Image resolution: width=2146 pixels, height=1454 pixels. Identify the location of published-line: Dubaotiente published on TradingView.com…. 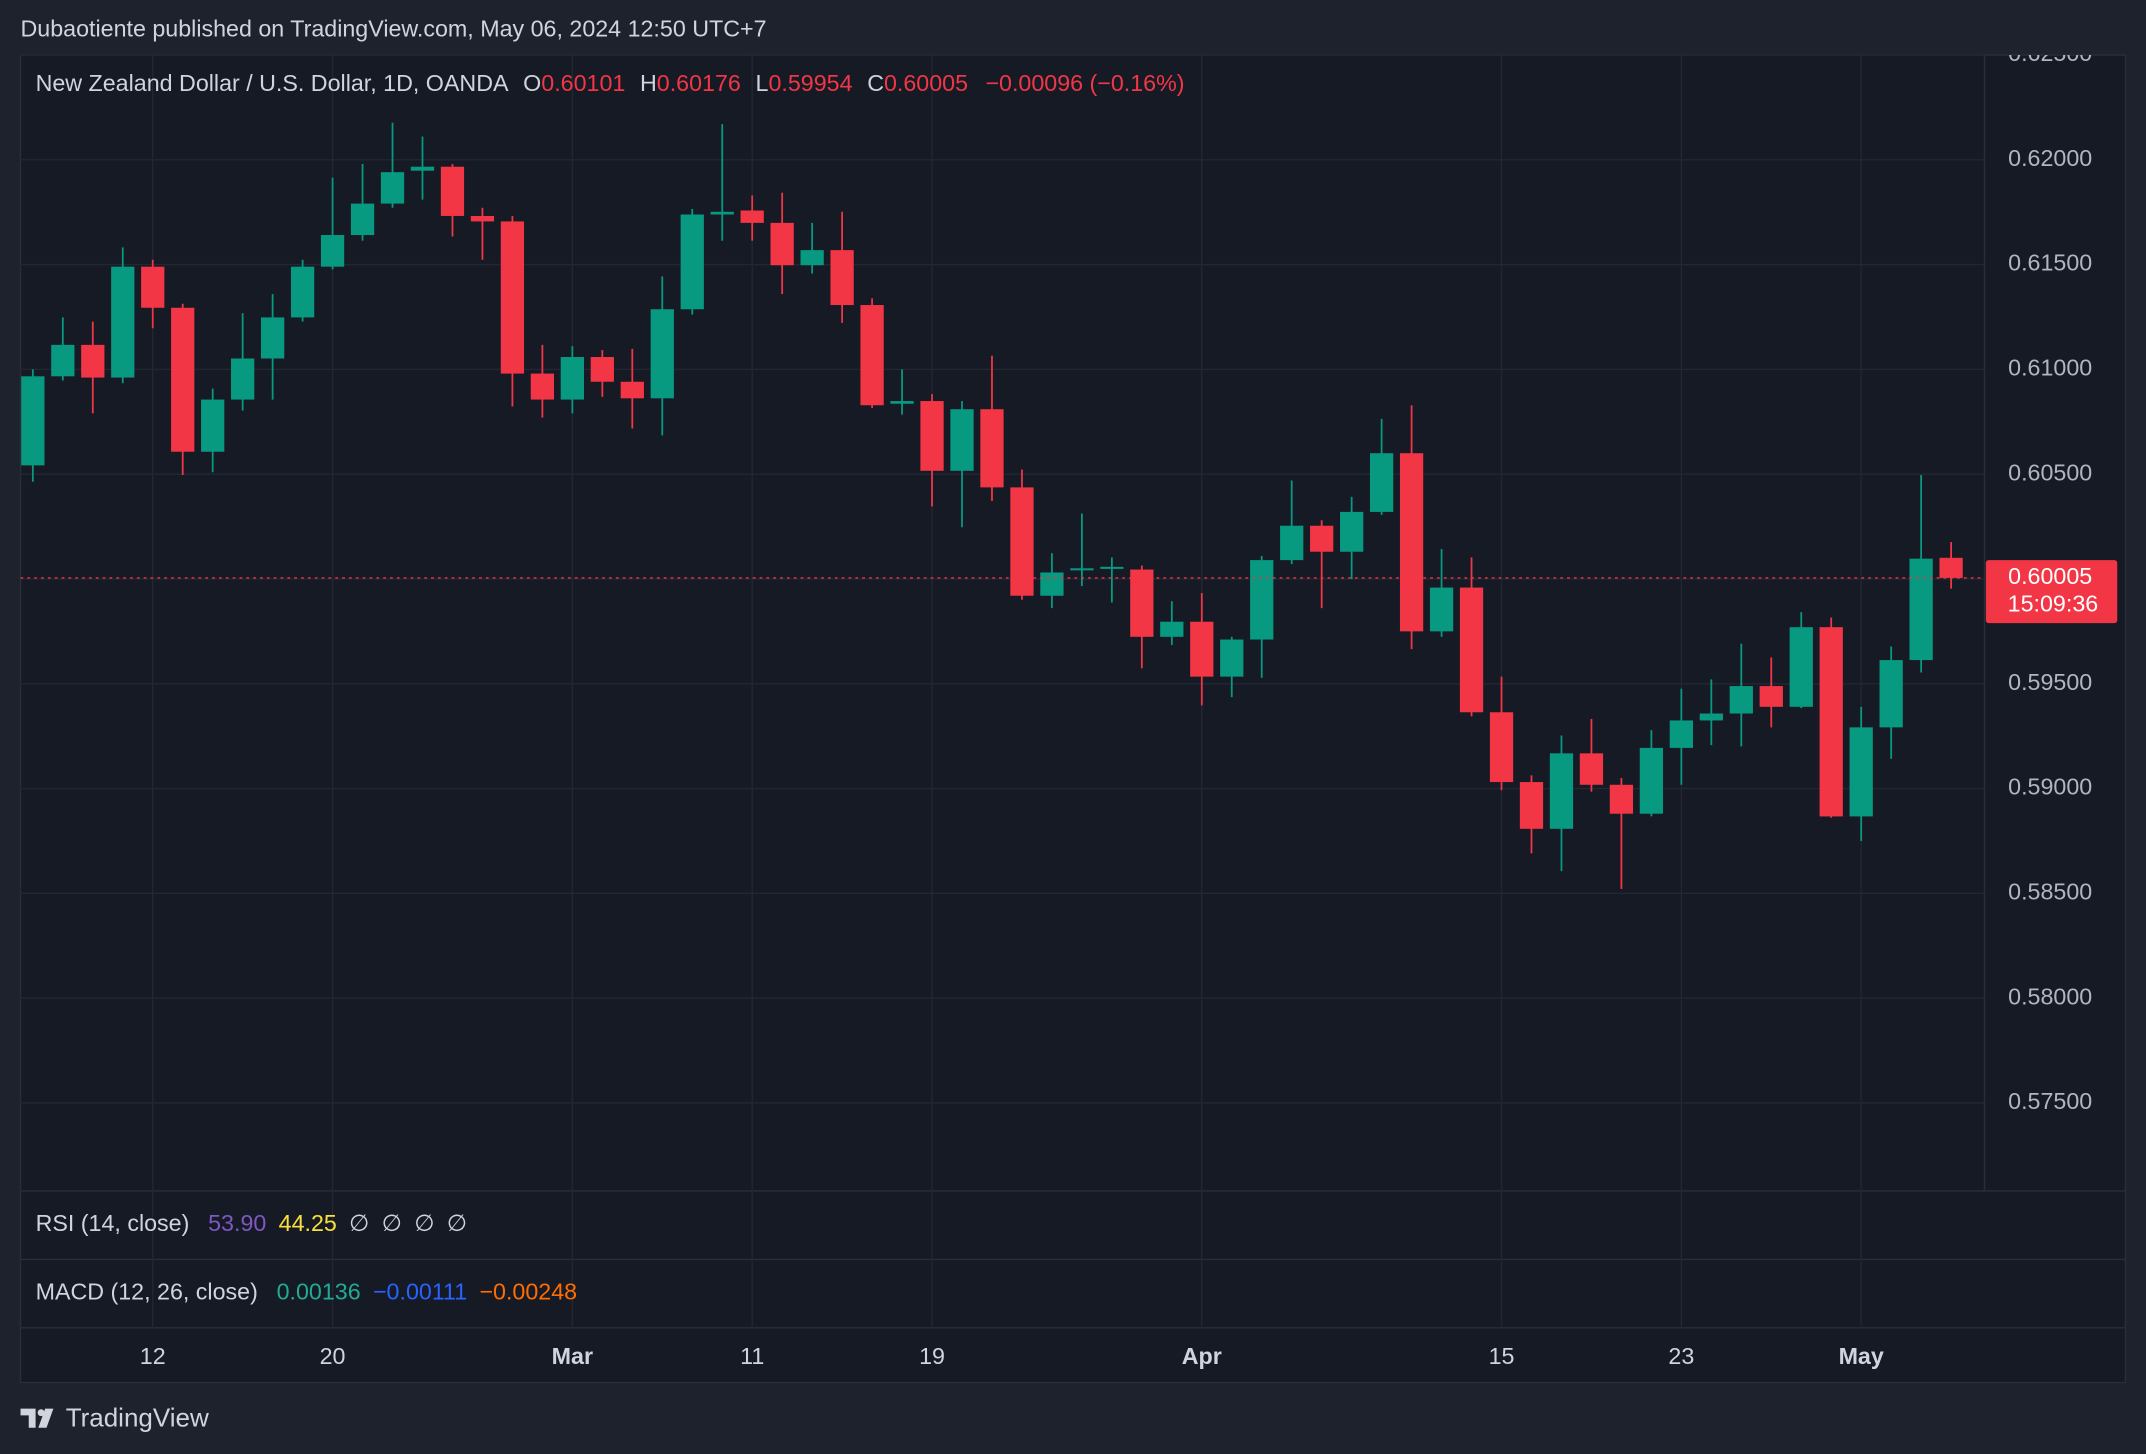
(394, 29).